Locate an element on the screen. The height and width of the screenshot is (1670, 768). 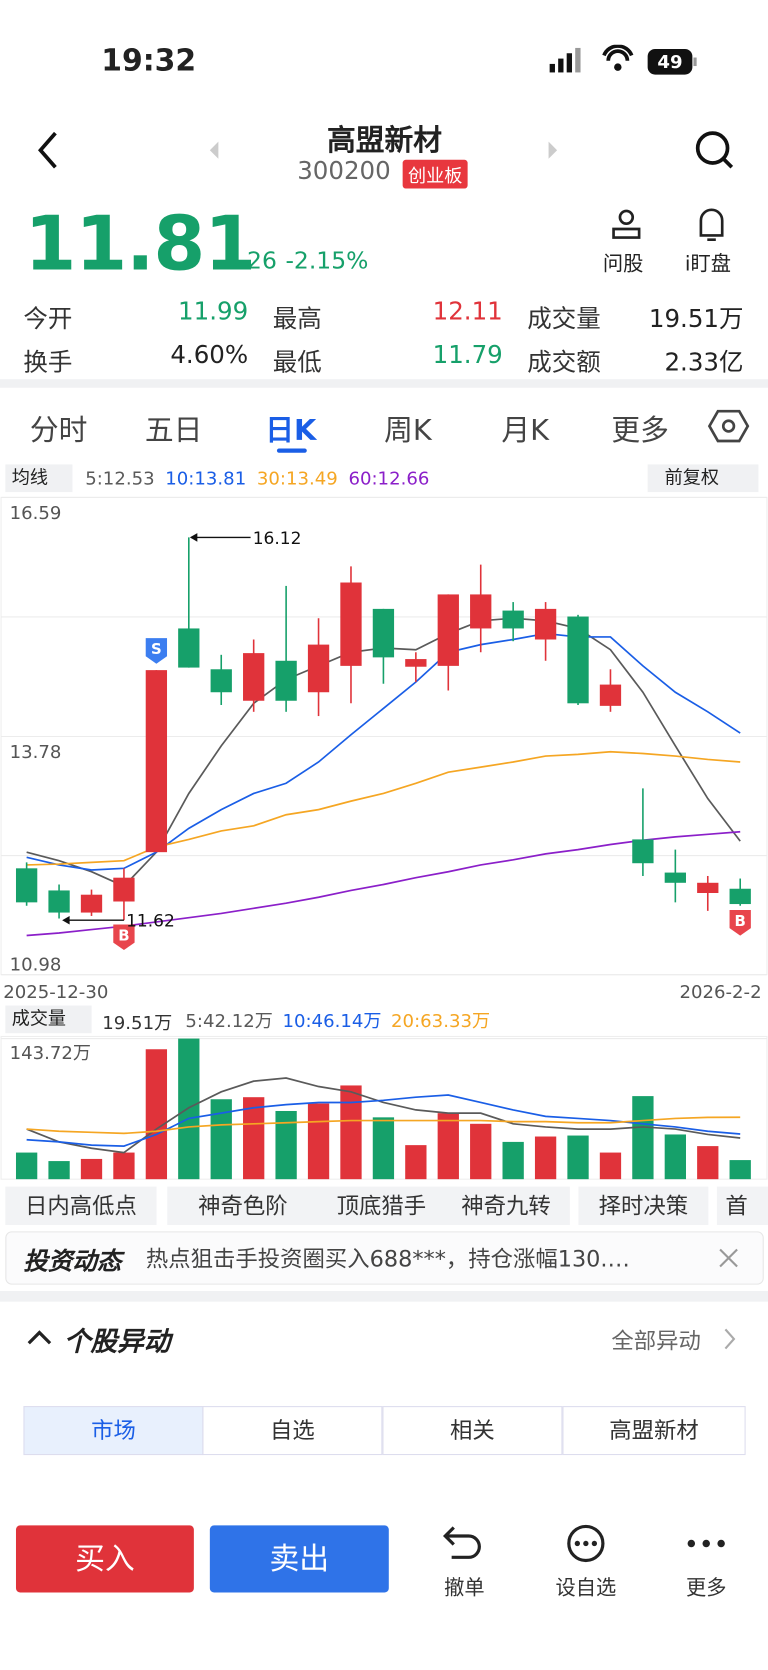
ma-legend: 5:12.53 is located at coordinates (119, 479).